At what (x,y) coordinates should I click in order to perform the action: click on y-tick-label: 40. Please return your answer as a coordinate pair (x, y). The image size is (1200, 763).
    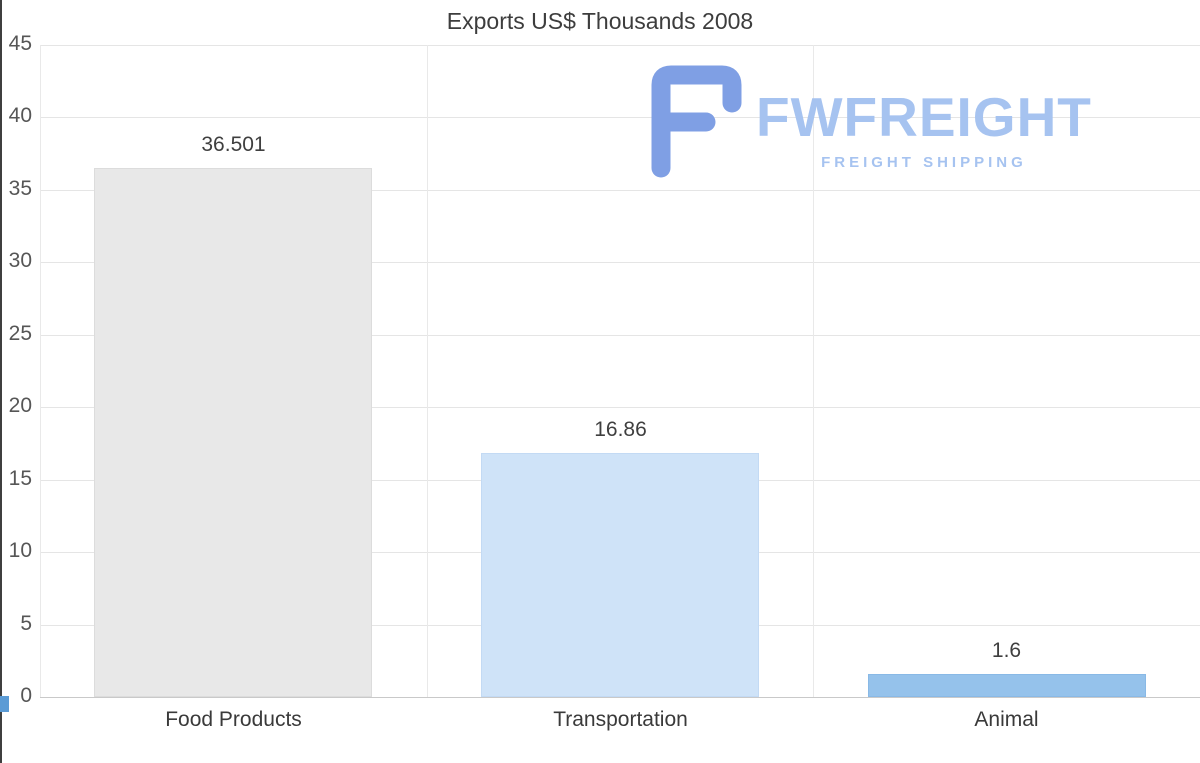
    Looking at the image, I should click on (20, 115).